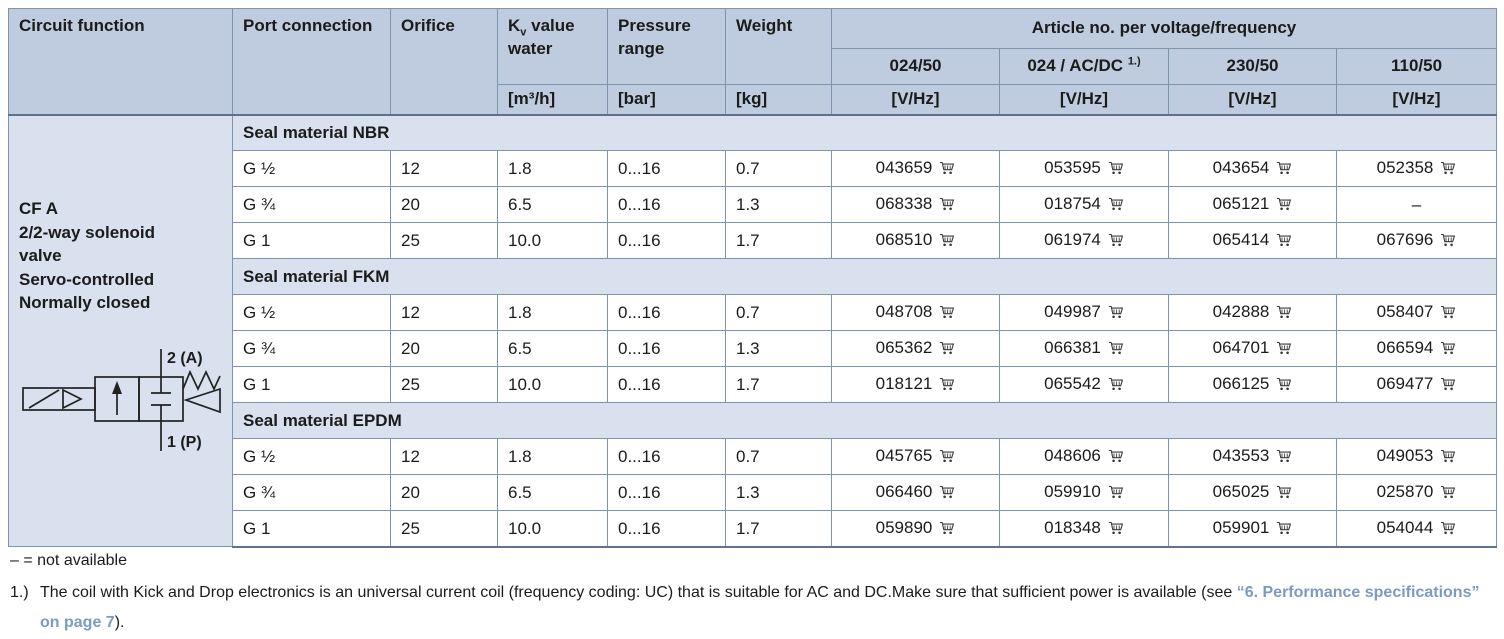  I want to click on article-cell-not-available: –, so click(1416, 205).